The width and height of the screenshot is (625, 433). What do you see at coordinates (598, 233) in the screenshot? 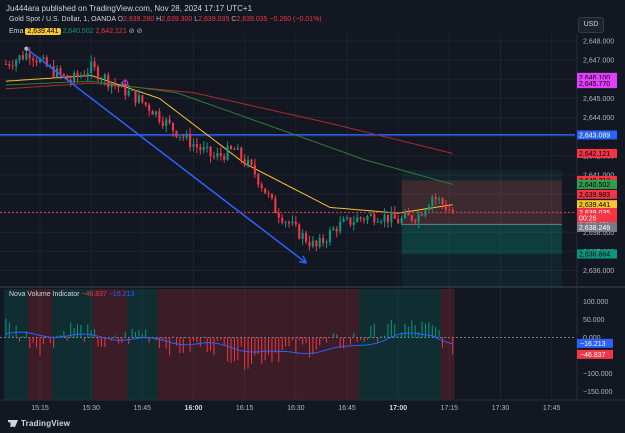
I see `price-tick-label: 2,638.000` at bounding box center [598, 233].